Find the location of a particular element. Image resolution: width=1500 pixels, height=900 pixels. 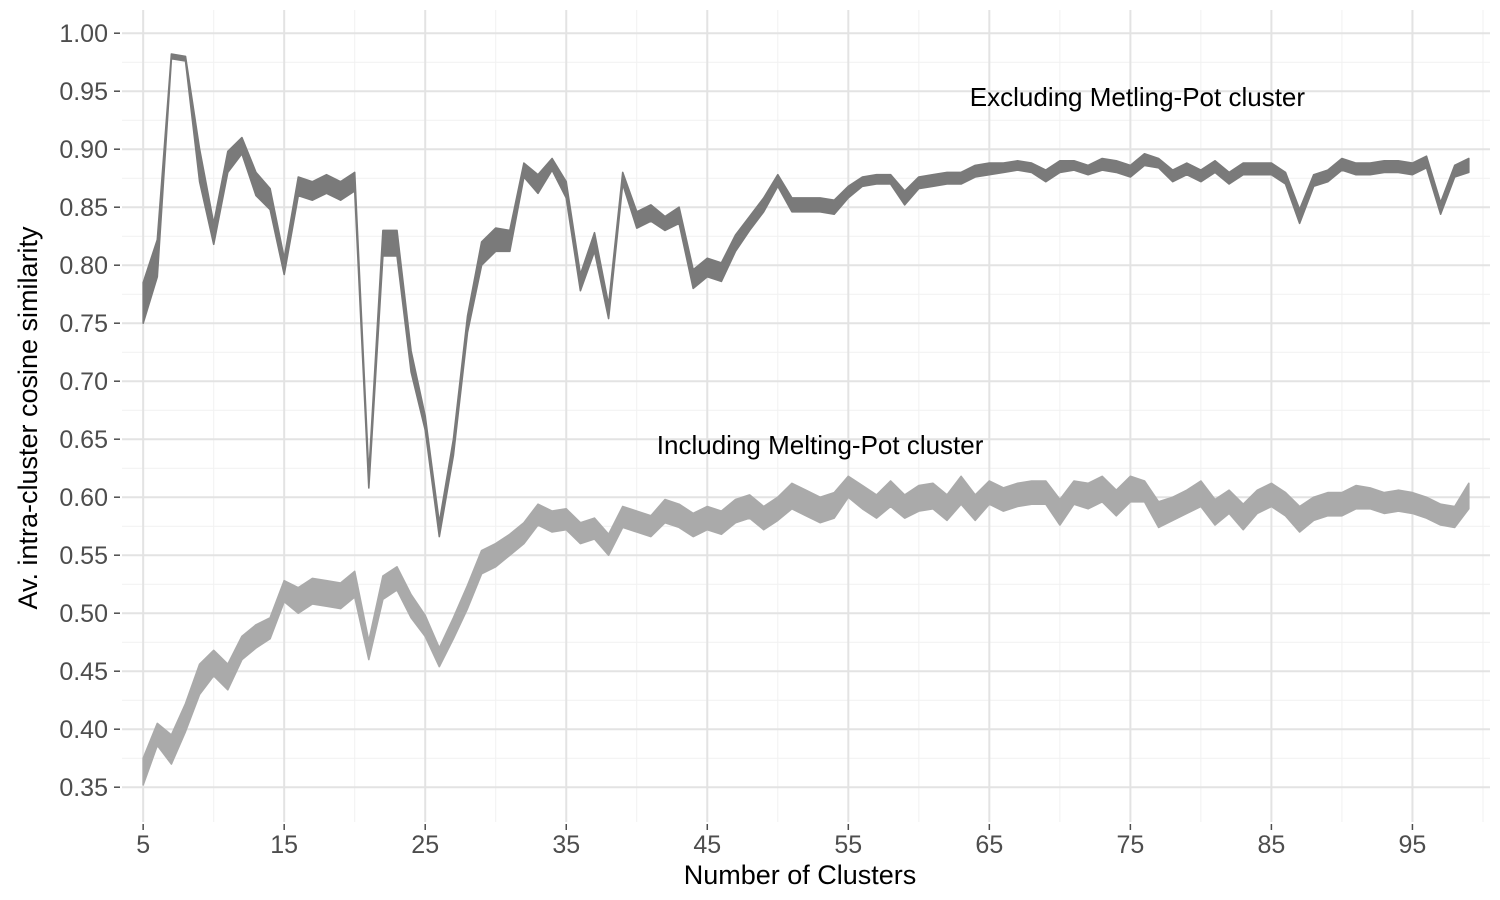

y-tick-label: 0.90 is located at coordinates (83, 150).